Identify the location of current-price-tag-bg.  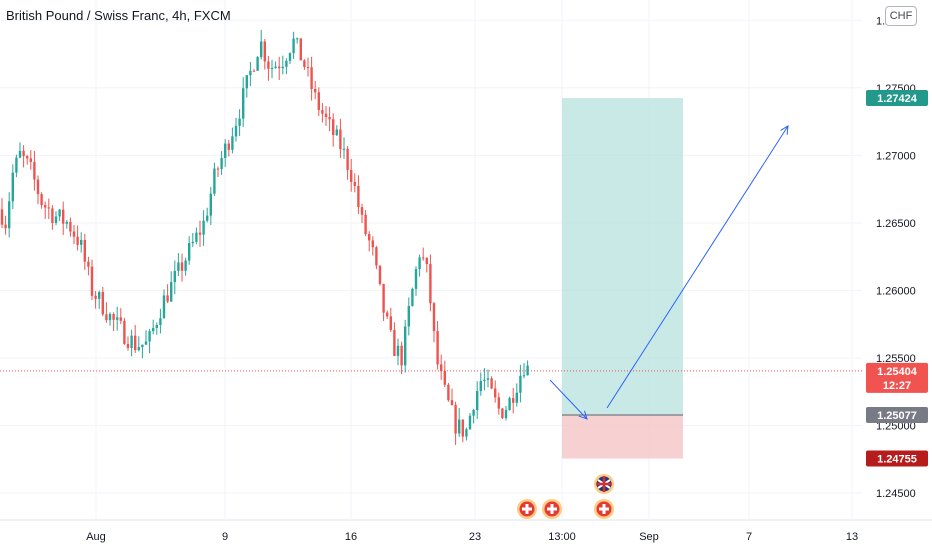
(897, 377).